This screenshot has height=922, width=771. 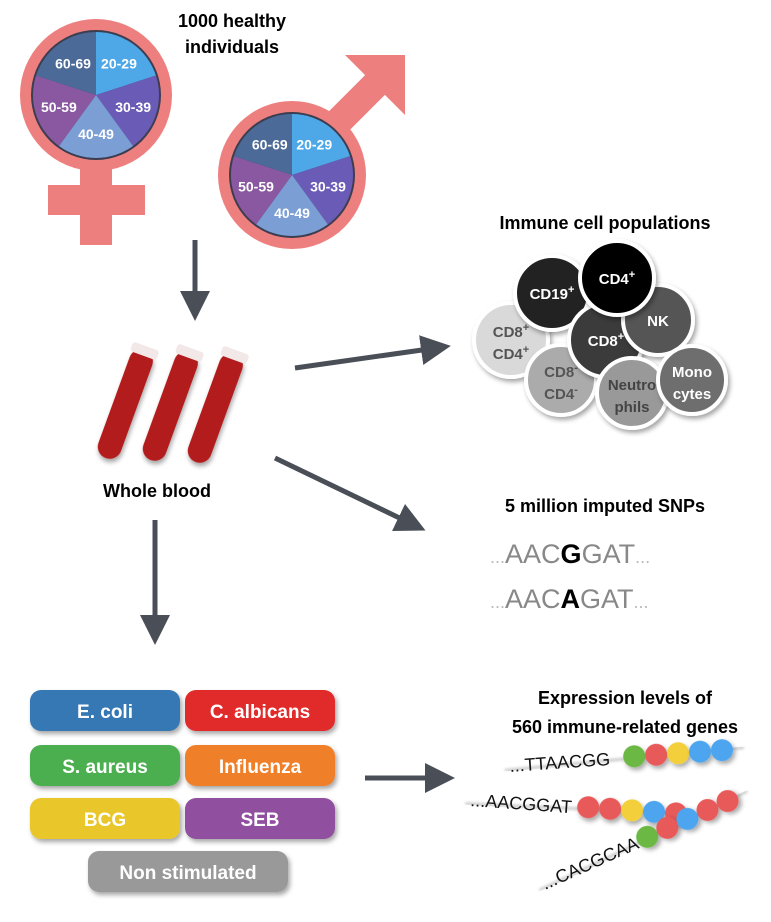 I want to click on snp-allele: A, so click(x=571, y=599).